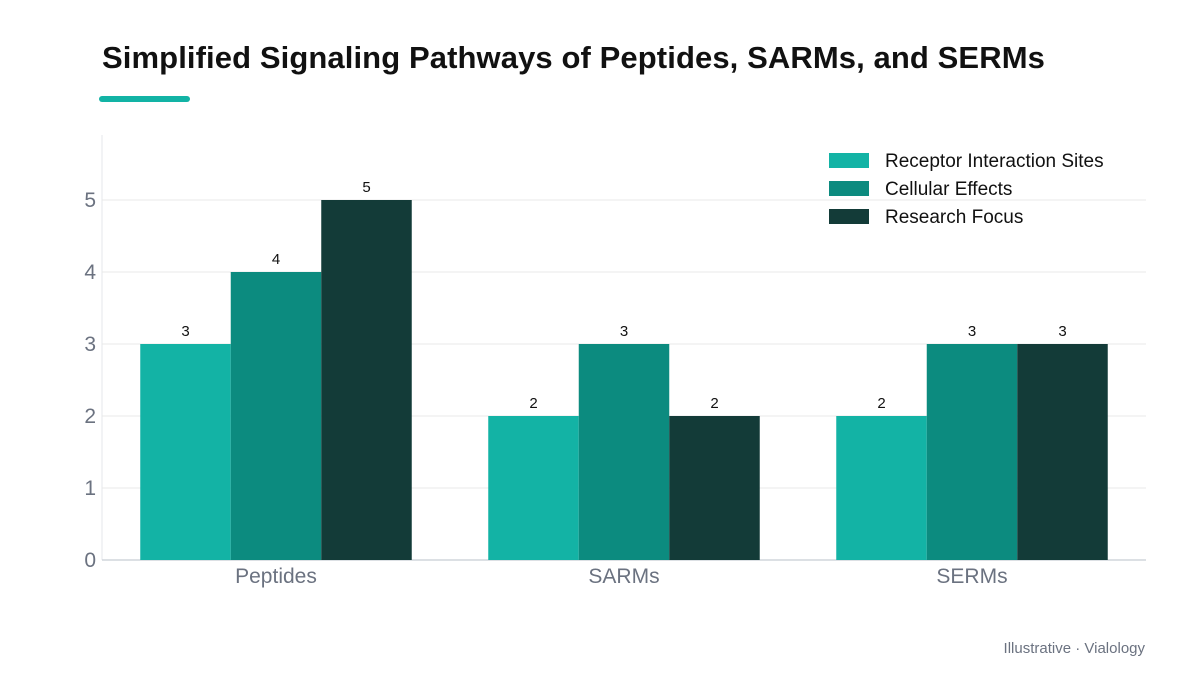 Image resolution: width=1200 pixels, height=675 pixels. I want to click on y-tick-label: 0, so click(90, 560).